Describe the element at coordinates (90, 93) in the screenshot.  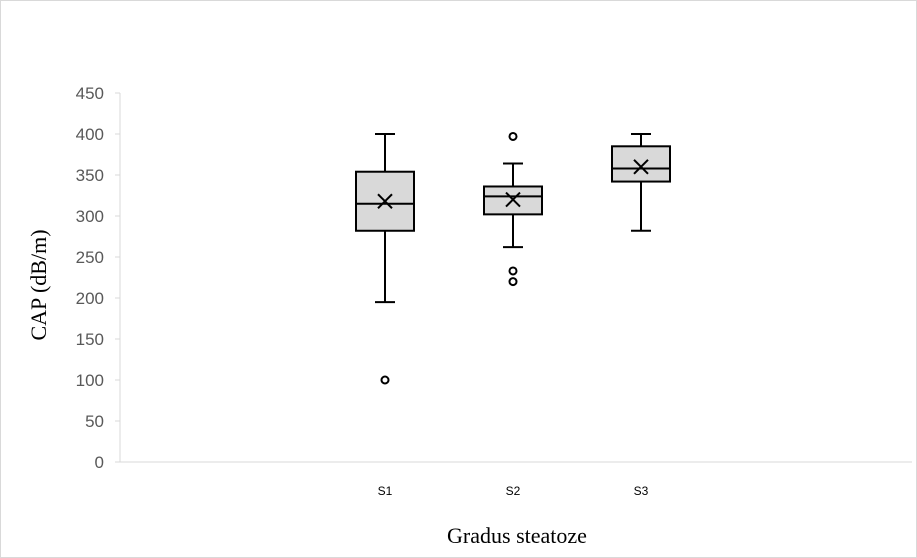
I see `y-tick-label: 450` at that location.